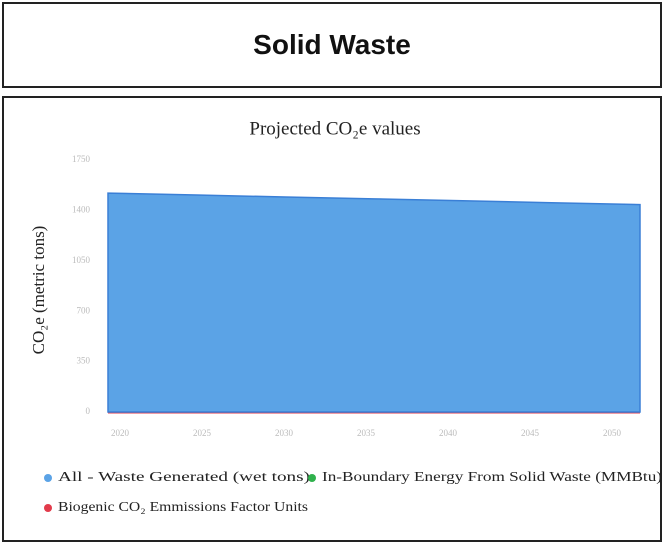 The image size is (668, 544). I want to click on x-tick-label: 2025, so click(202, 433).